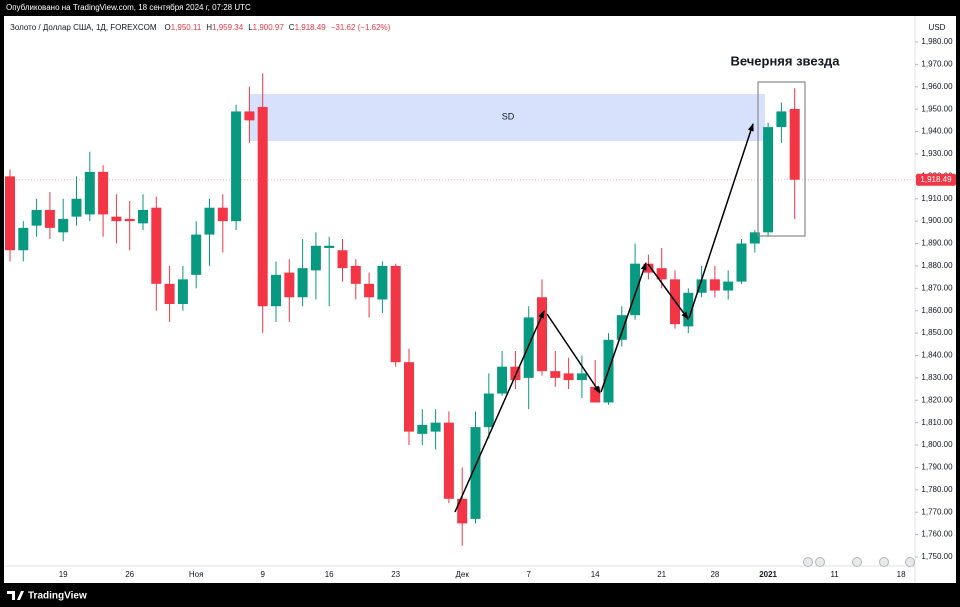  I want to click on y-tick-label: 1,750.00, so click(937, 556).